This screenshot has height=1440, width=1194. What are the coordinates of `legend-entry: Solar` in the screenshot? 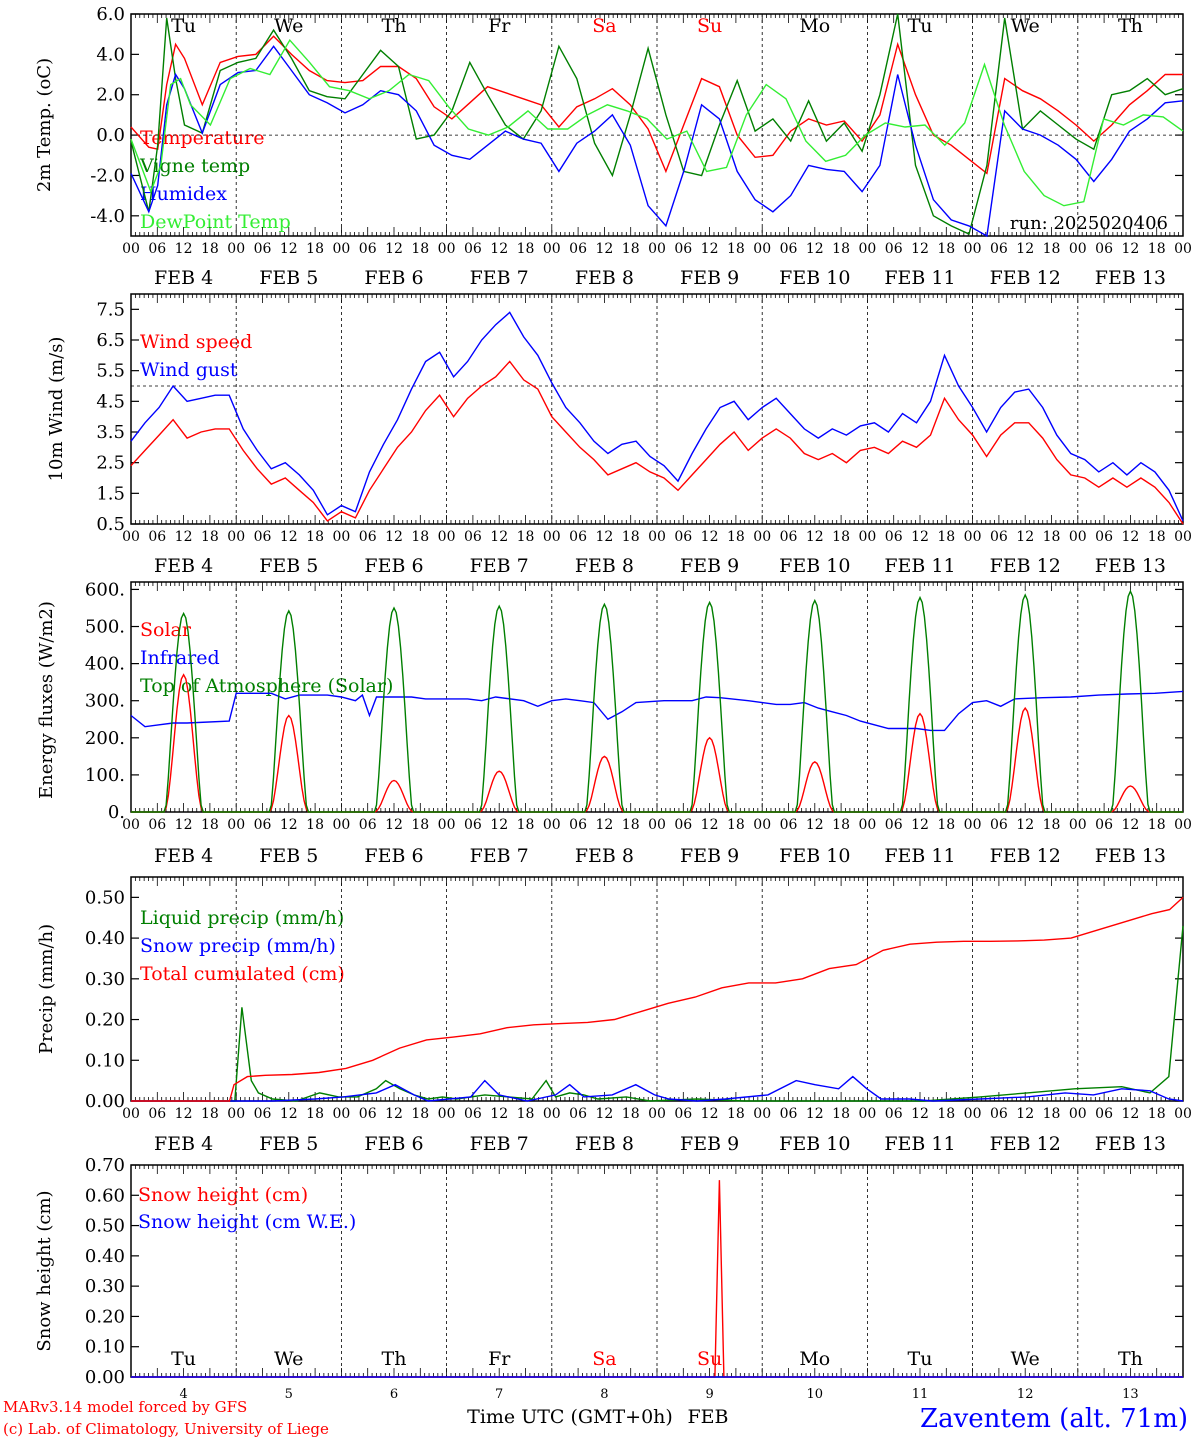 It's located at (166, 630).